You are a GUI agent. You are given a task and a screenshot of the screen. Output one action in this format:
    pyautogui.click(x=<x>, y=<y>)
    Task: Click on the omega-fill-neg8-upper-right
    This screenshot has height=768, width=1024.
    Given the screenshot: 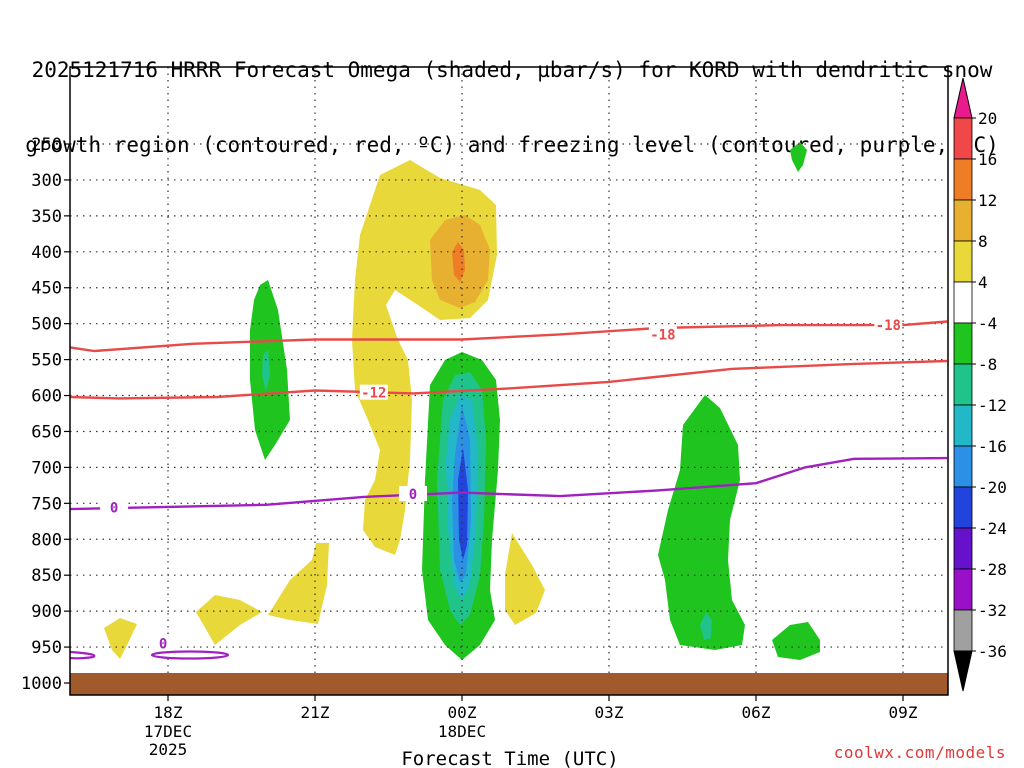 What is the action you would take?
    pyautogui.click(x=798, y=157)
    